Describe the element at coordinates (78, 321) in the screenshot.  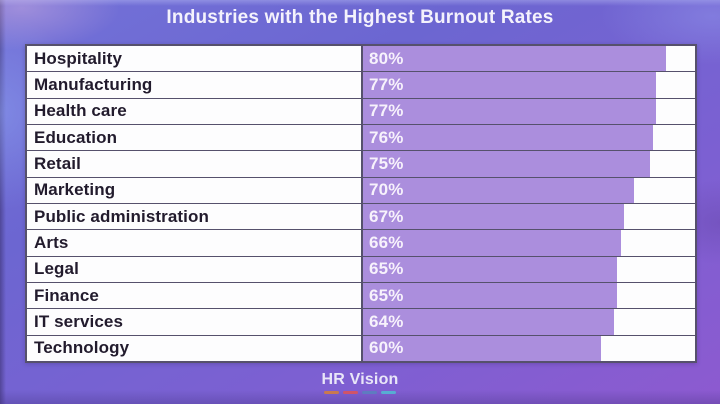
I see `industry-label: IT services` at that location.